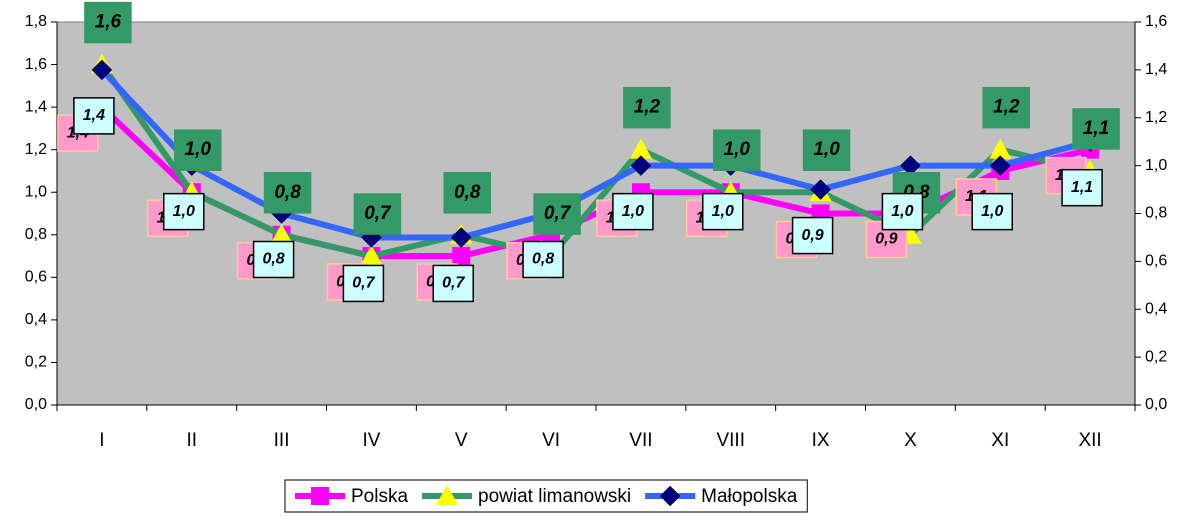 The image size is (1184, 532). Describe the element at coordinates (191, 440) in the screenshot. I see `x-tick-label: II` at that location.